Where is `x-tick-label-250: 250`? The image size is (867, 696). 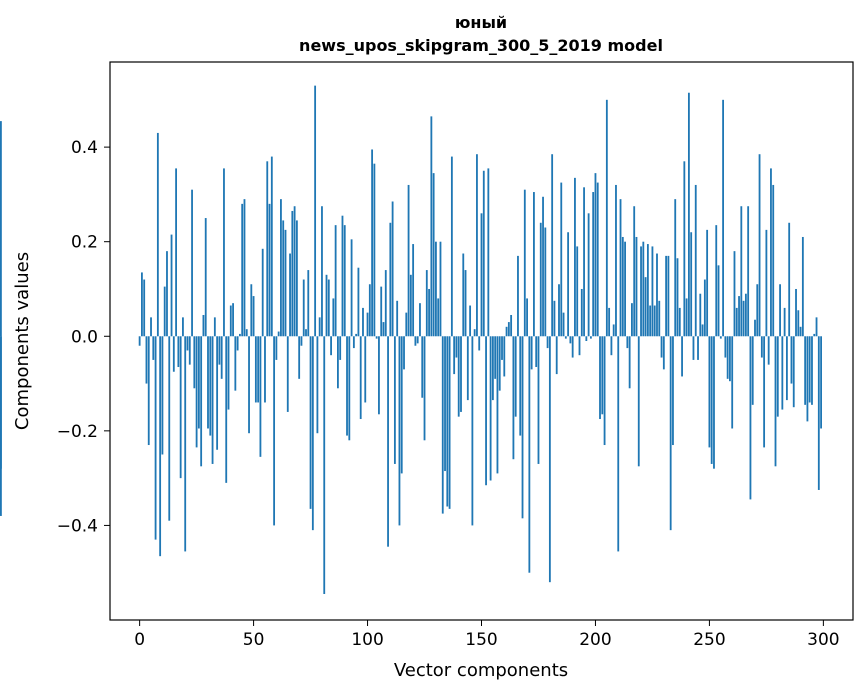 x-tick-label-250: 250 is located at coordinates (709, 640).